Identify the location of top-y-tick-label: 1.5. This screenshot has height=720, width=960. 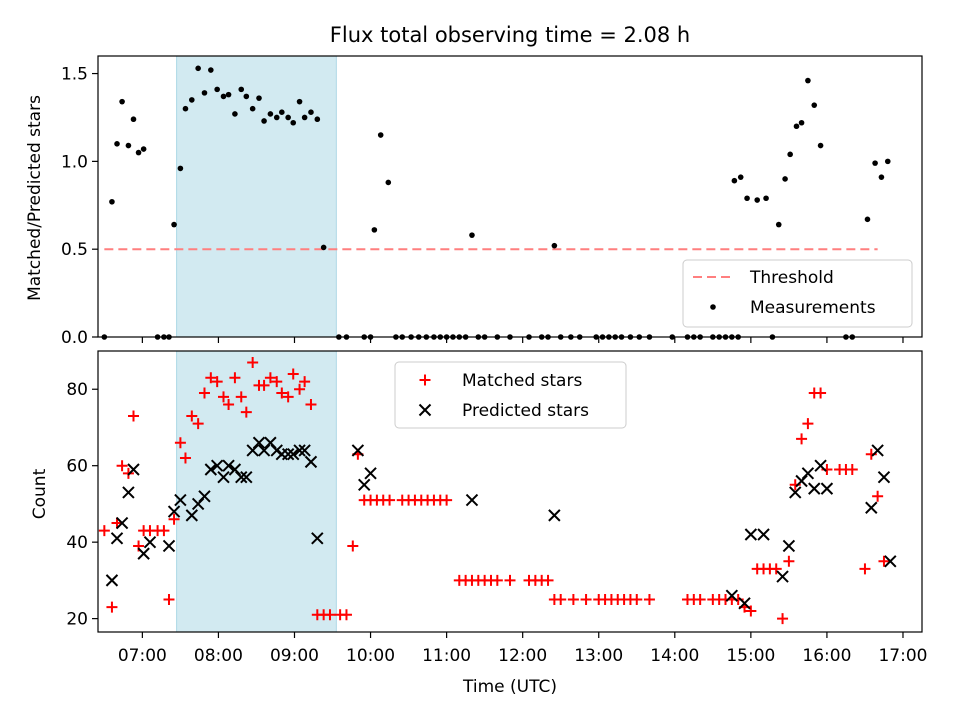
(74, 75).